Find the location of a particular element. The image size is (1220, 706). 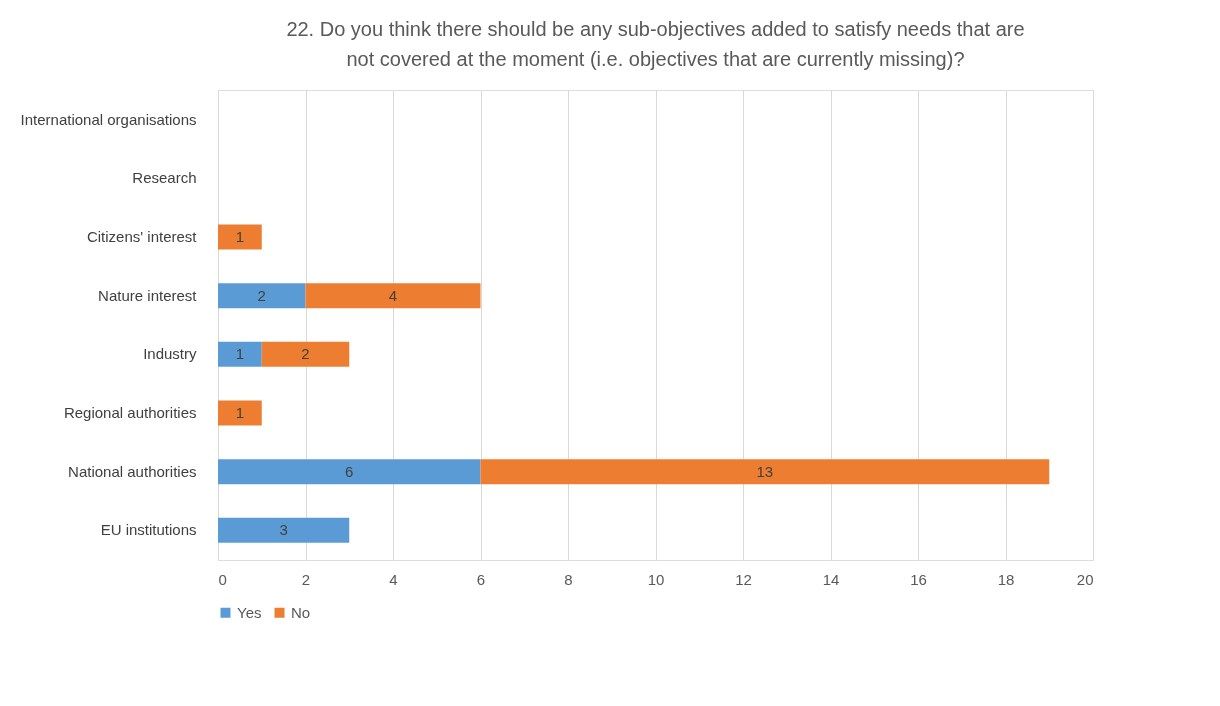

x-tick-label: 8 is located at coordinates (568, 579).